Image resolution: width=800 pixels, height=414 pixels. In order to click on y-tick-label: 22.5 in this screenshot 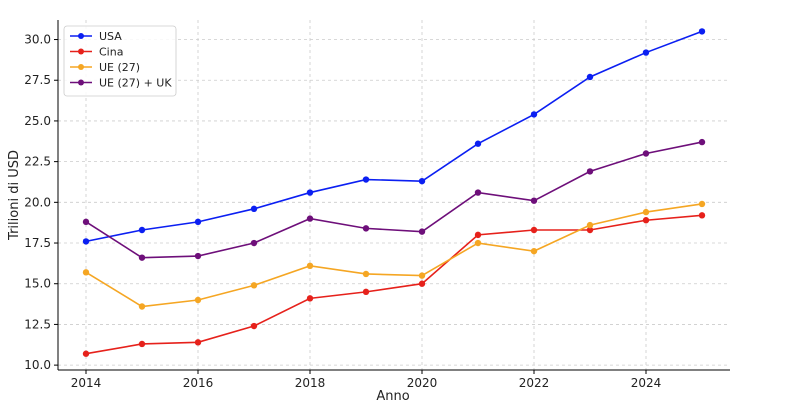, I will do `click(37, 162)`.